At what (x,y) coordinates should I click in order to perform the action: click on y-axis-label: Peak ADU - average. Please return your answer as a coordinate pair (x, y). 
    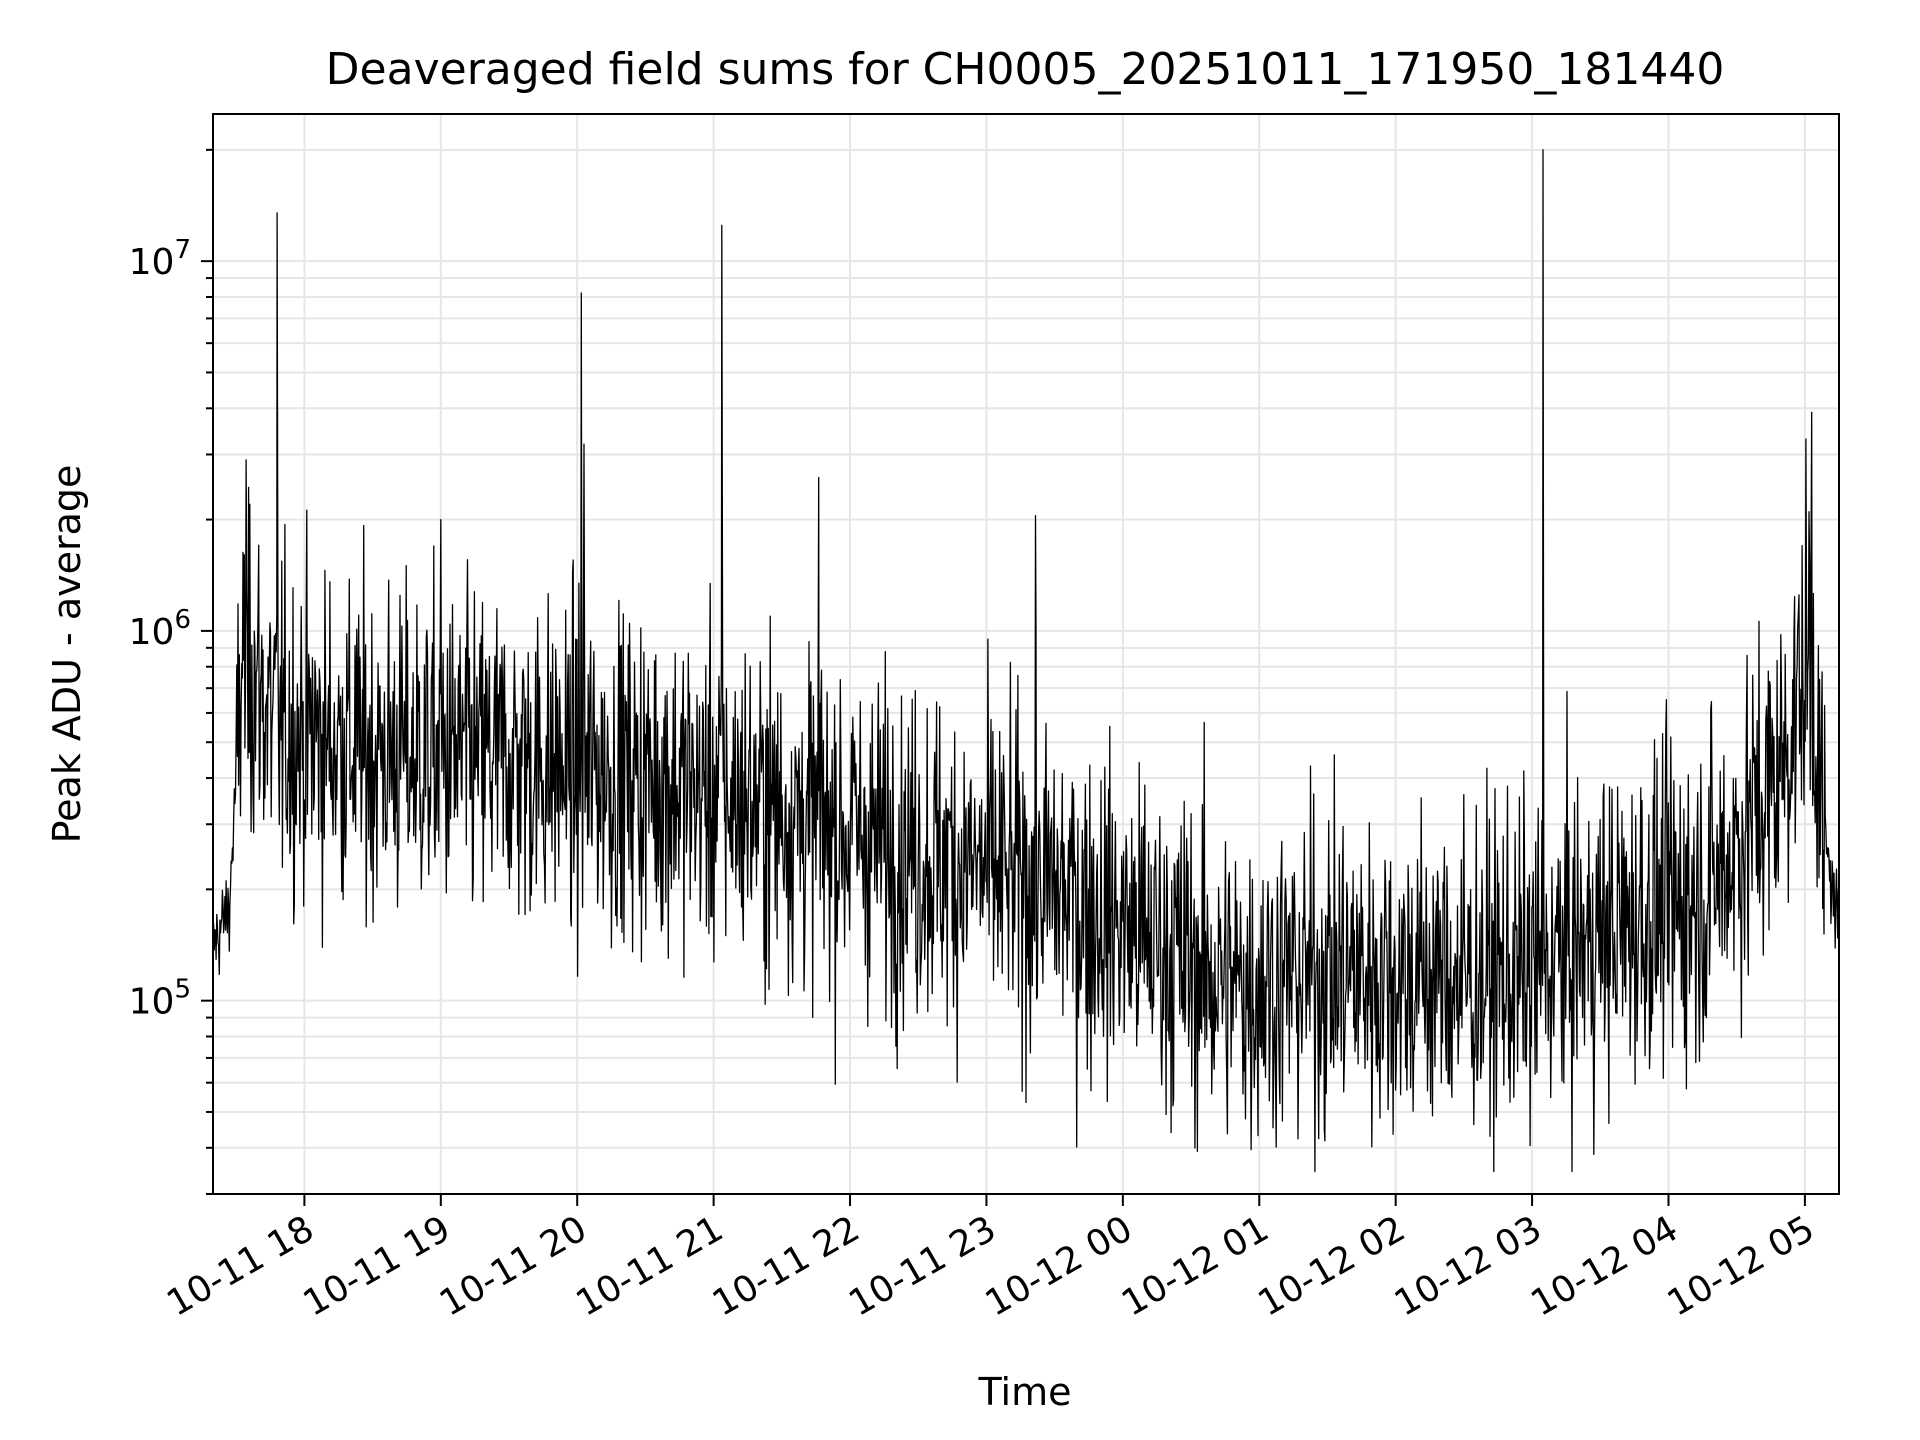
    Looking at the image, I should click on (67, 654).